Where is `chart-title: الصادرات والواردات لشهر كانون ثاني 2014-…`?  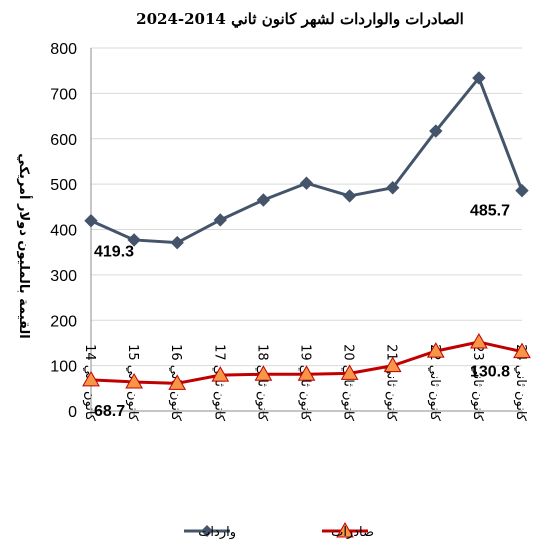
chart-title: الصادرات والواردات لشهر كانون ثاني 2014-… is located at coordinates (300, 19).